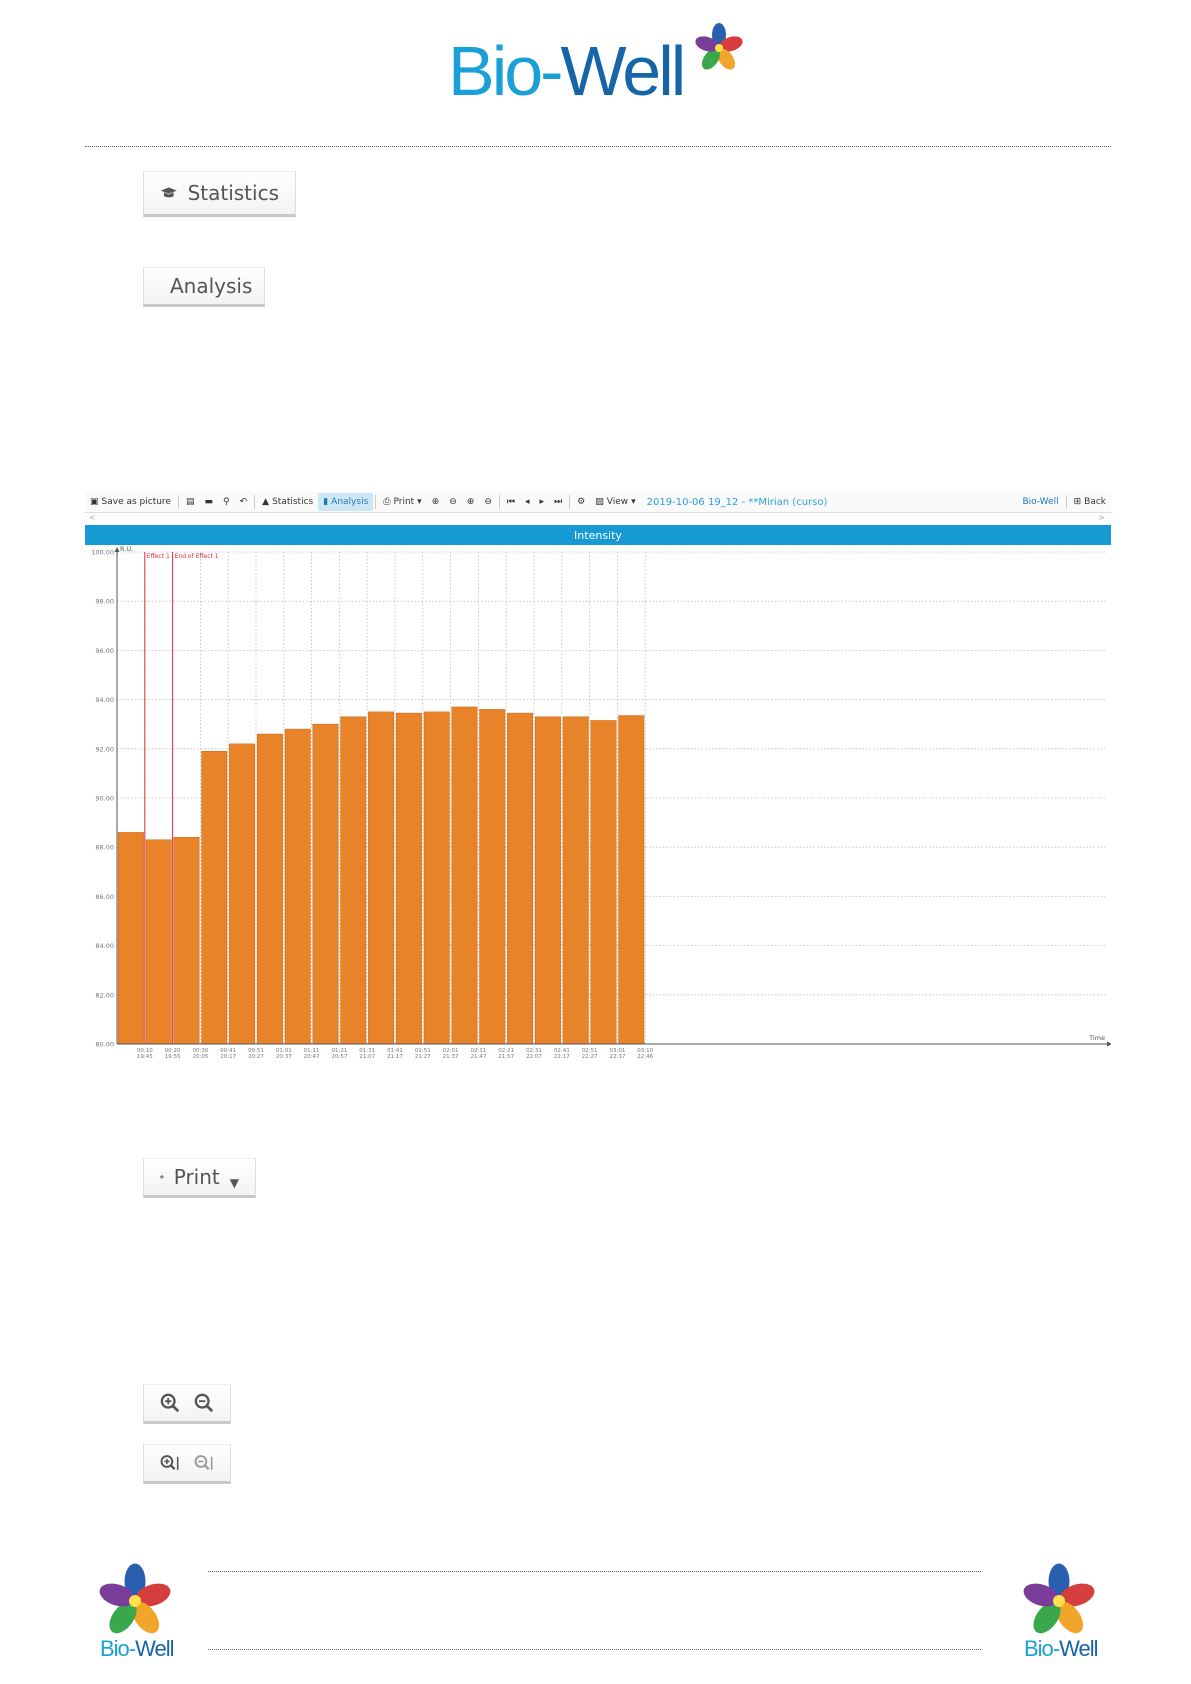 The width and height of the screenshot is (1191, 1684). Describe the element at coordinates (534, 1051) in the screenshot. I see `x-tick-label: 02:31` at that location.